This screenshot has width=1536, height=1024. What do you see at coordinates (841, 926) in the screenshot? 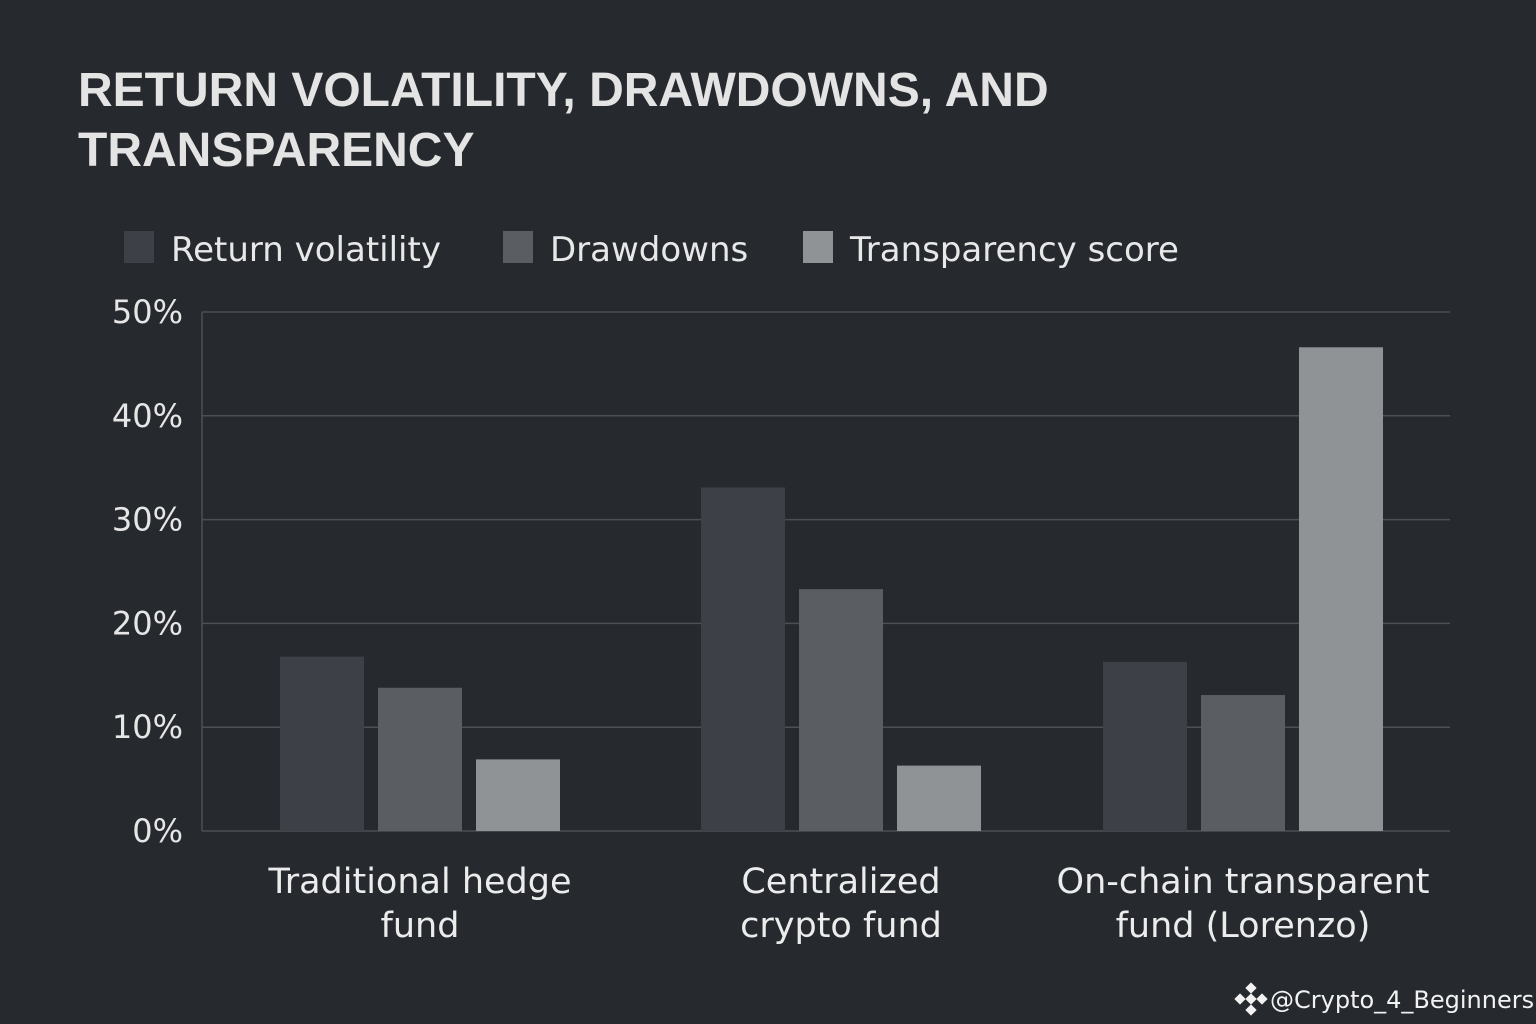
I see `x-category-label: crypto fund` at bounding box center [841, 926].